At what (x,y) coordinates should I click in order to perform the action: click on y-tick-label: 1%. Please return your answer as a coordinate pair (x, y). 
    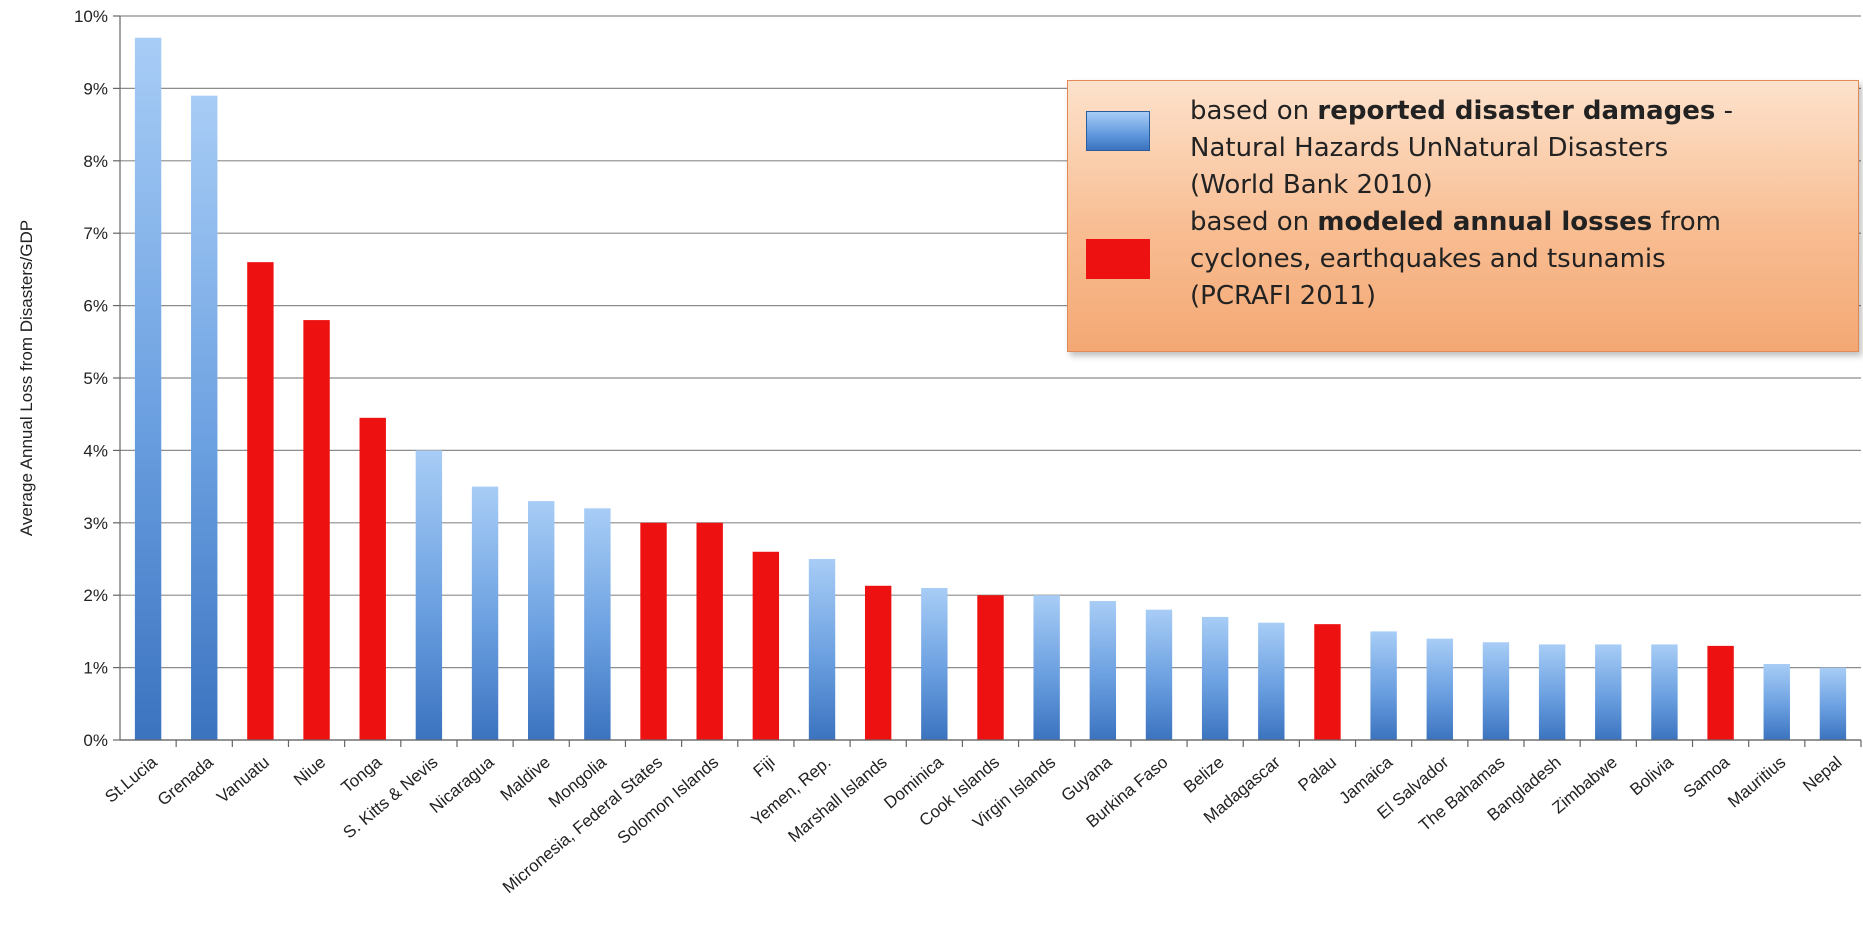
    Looking at the image, I should click on (95, 668).